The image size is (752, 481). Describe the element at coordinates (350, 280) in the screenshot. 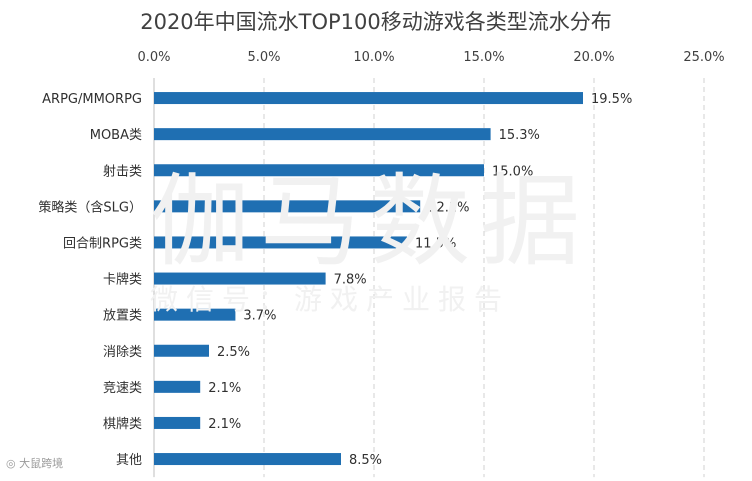

I see `data-label: 7.8%` at that location.